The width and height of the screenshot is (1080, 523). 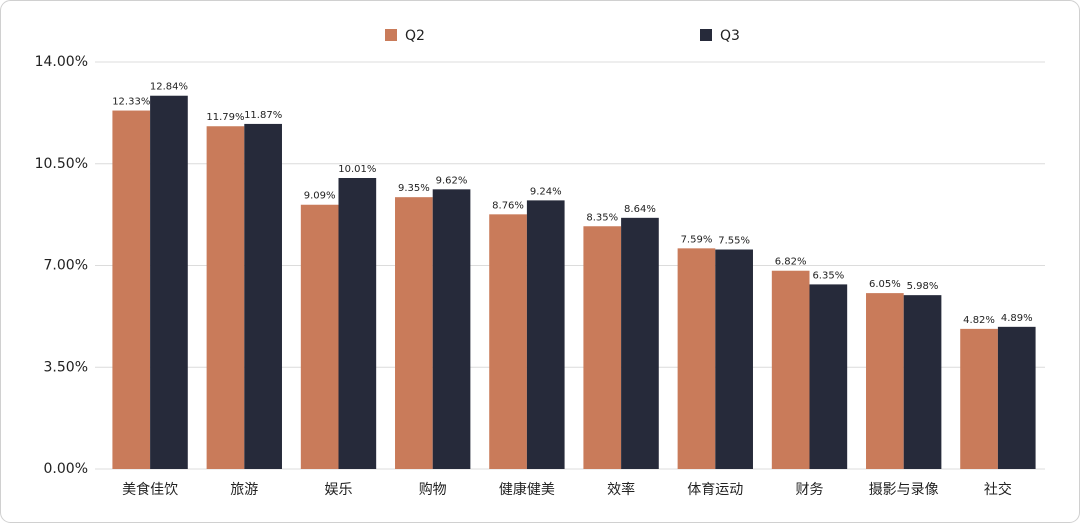 What do you see at coordinates (66, 266) in the screenshot?
I see `y-tick-label: 7.00%` at bounding box center [66, 266].